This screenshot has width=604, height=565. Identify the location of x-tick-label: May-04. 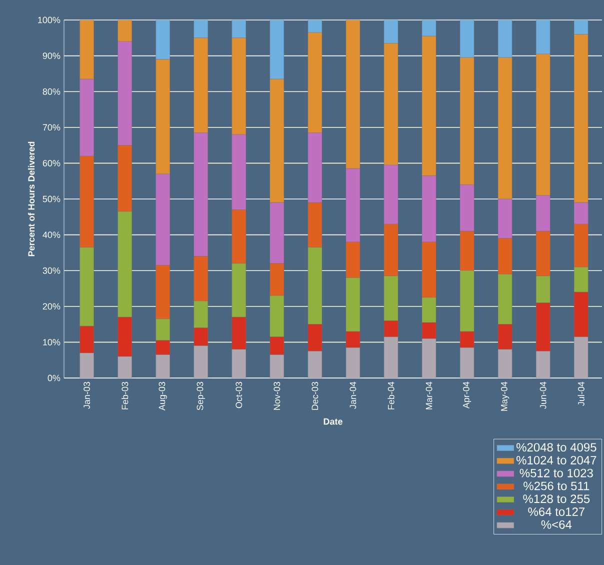
(505, 396).